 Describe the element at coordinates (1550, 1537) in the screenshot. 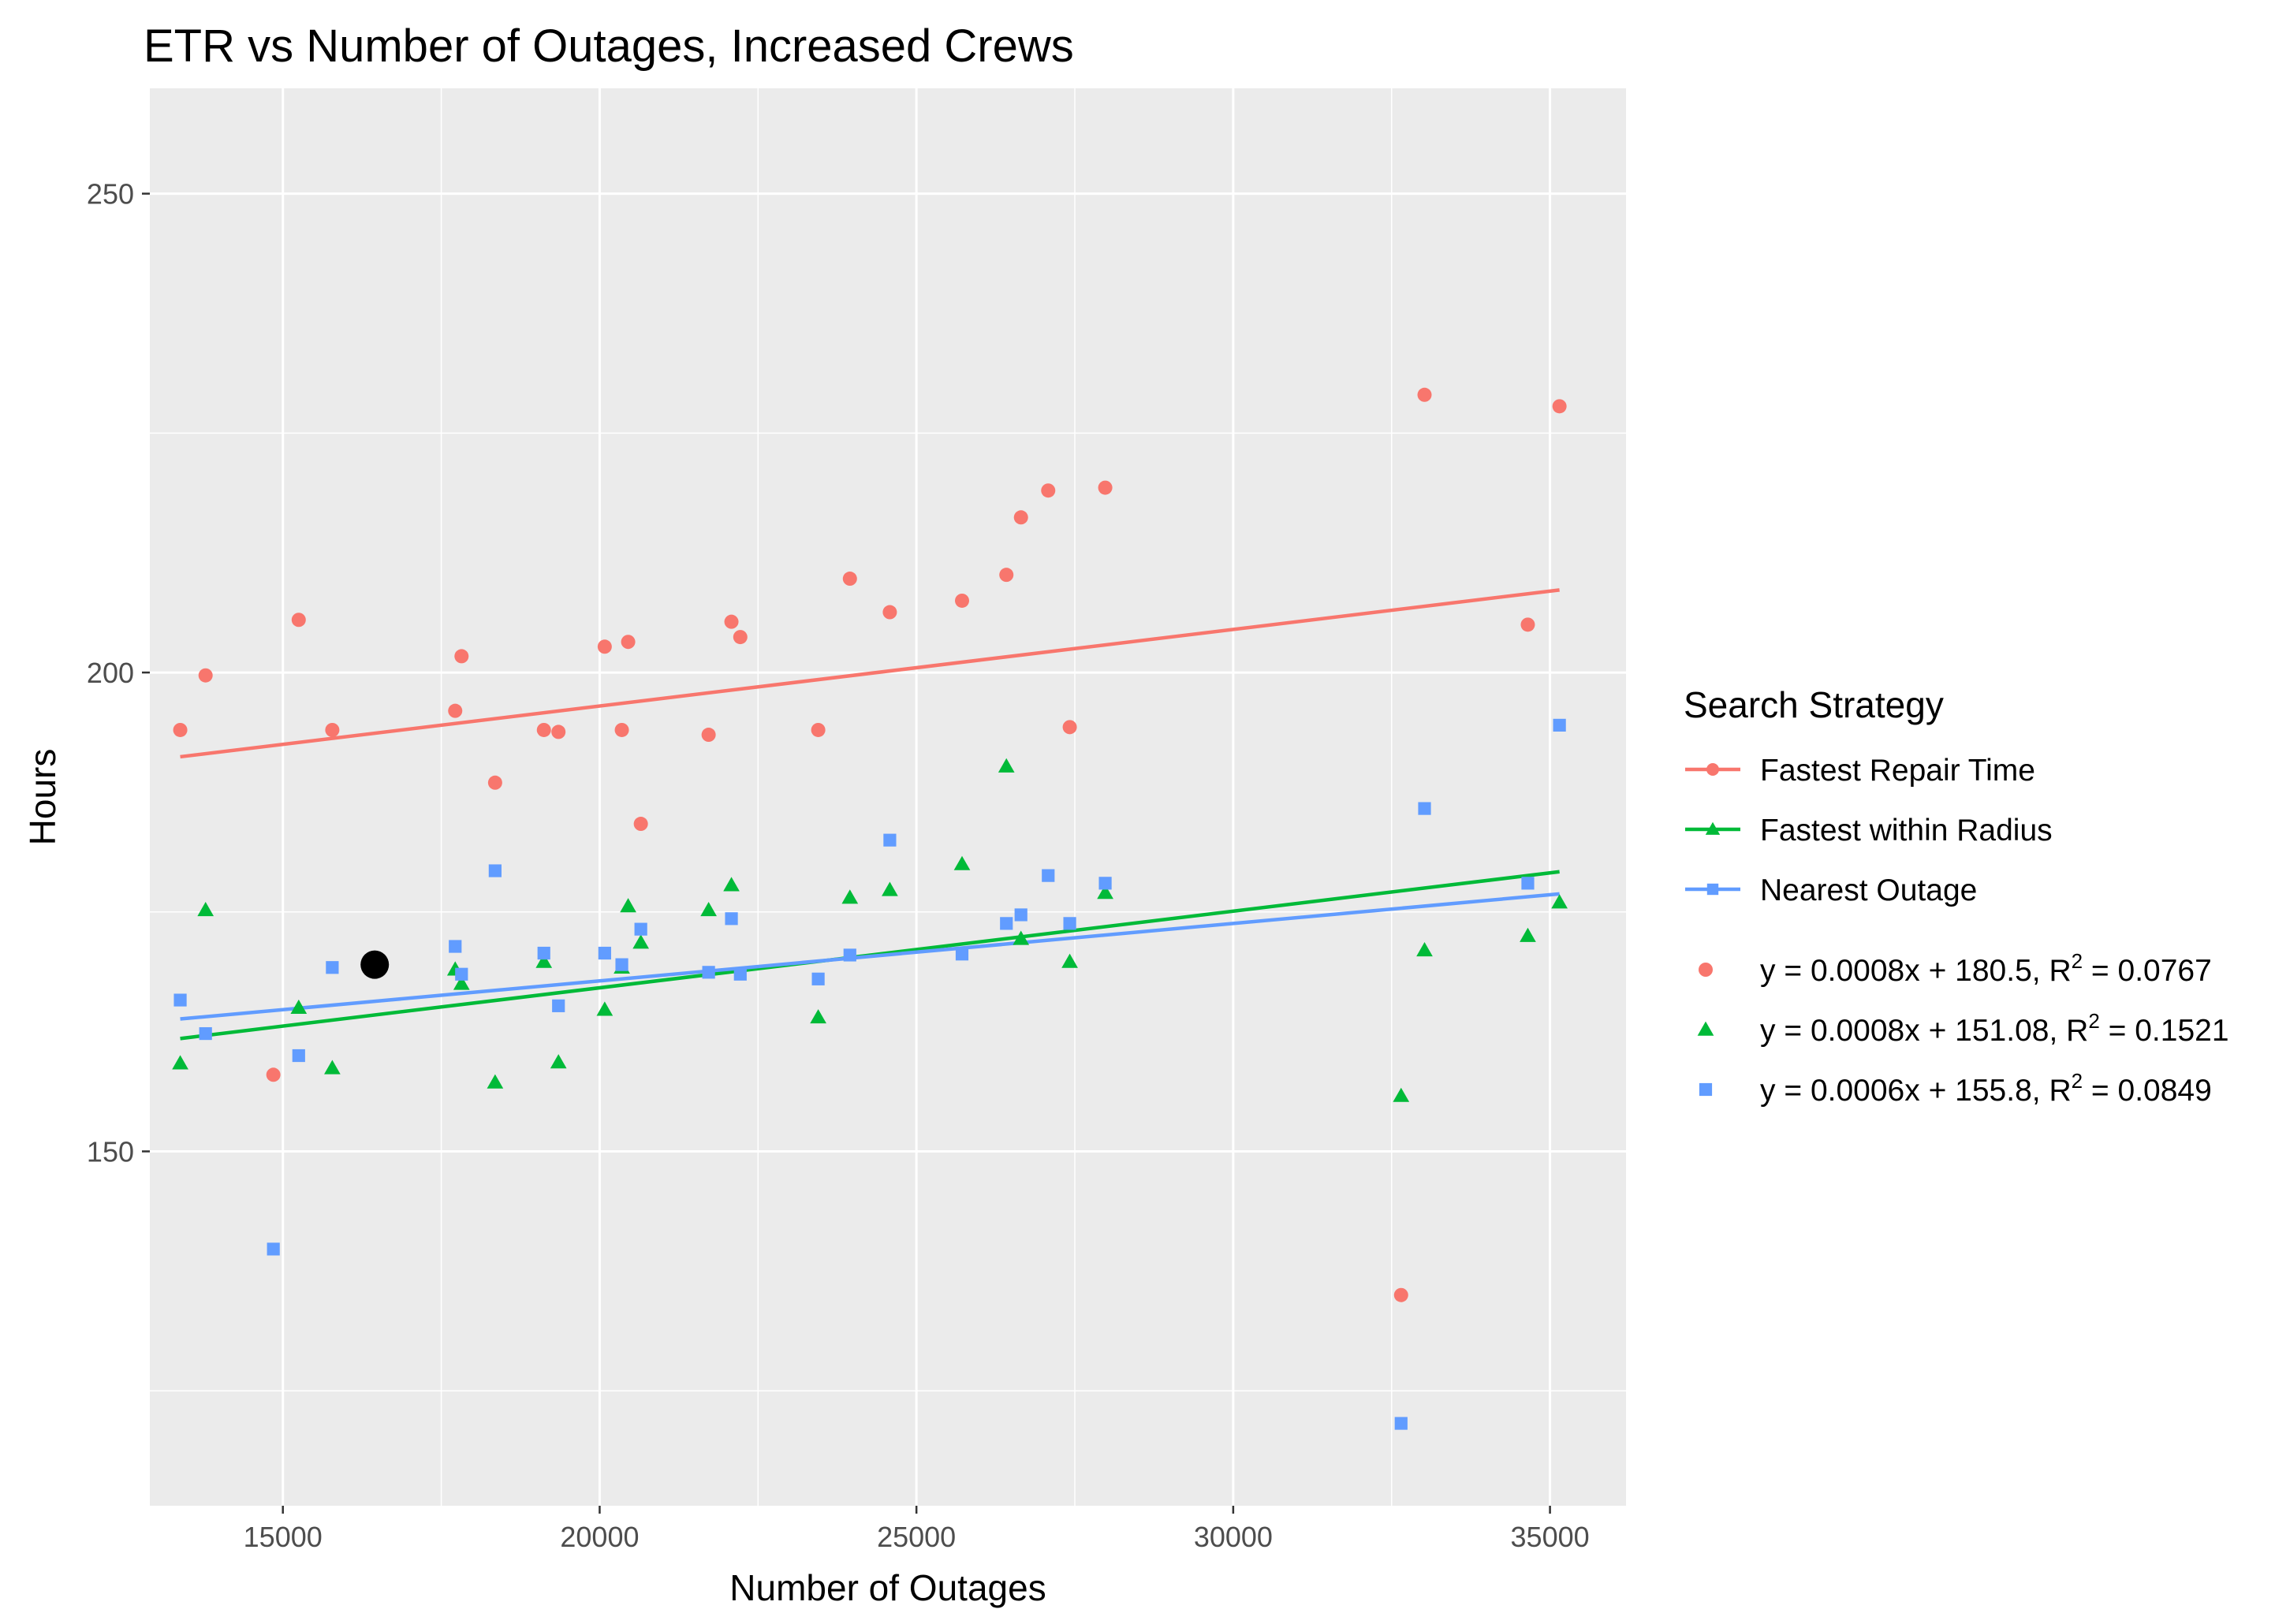

I see `x-tick-label: 35000` at that location.